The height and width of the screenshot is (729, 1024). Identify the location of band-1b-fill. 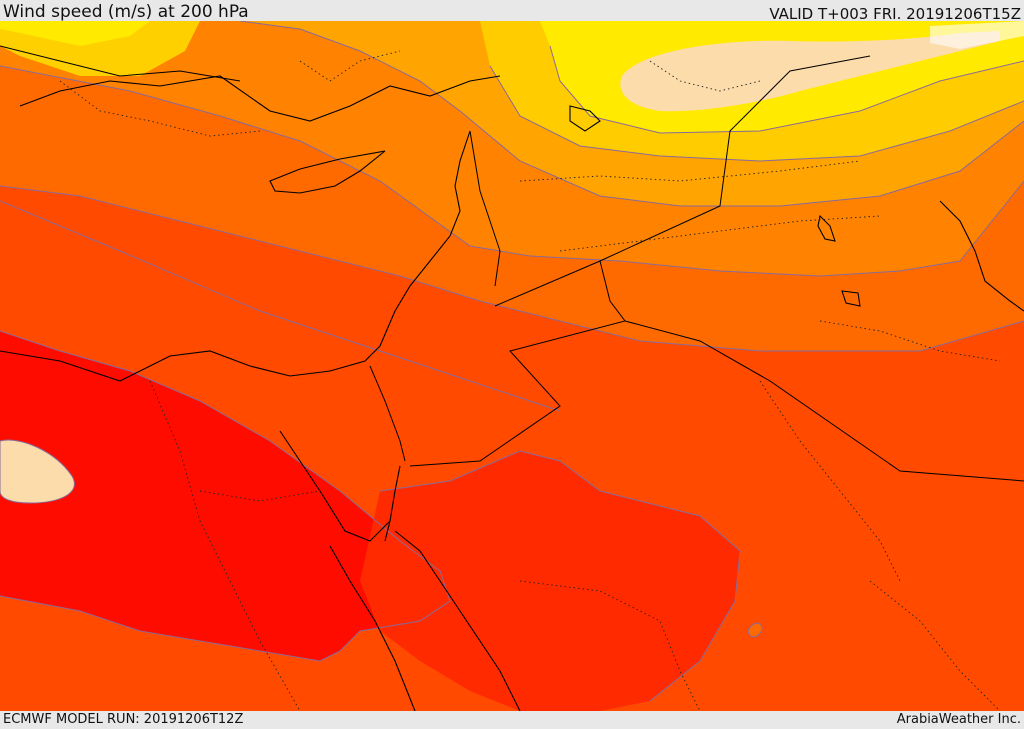
(977, 35).